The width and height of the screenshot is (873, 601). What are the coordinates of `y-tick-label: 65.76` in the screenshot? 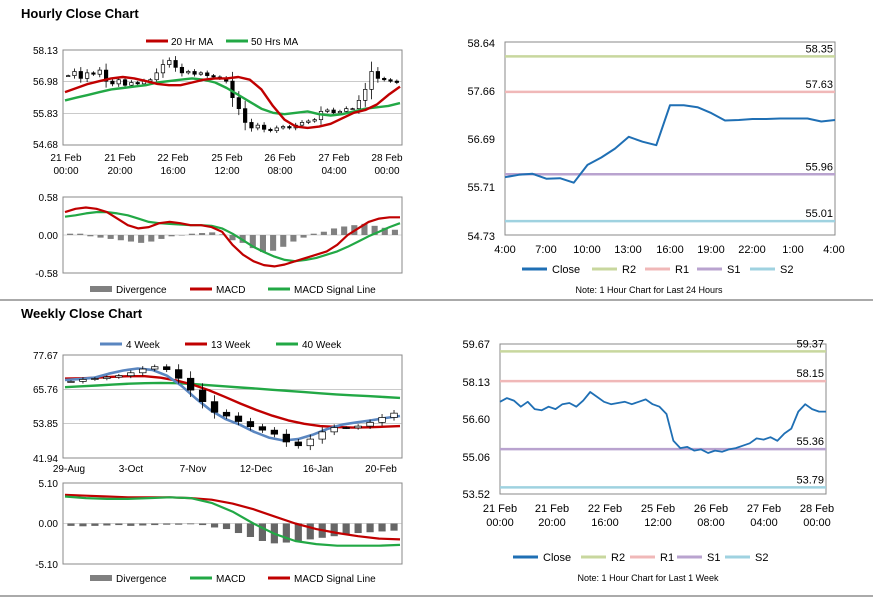 It's located at (45, 390).